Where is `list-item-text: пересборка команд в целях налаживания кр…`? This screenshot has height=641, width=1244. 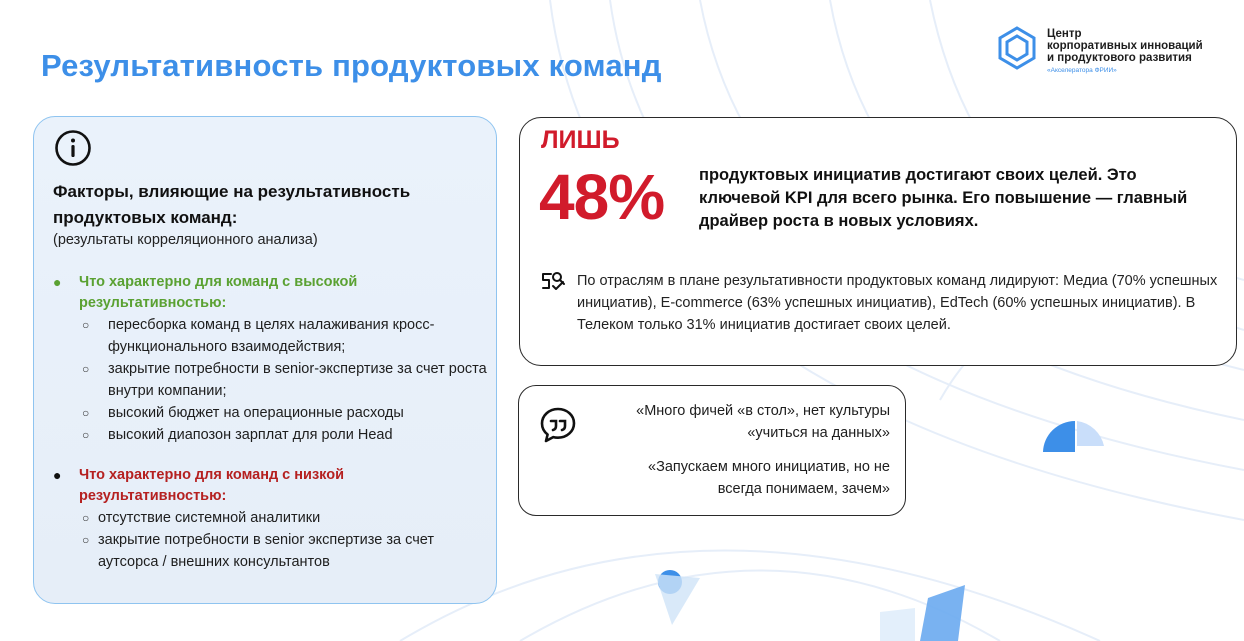
list-item-text: пересборка команд в целях налаживания кр… is located at coordinates (271, 336).